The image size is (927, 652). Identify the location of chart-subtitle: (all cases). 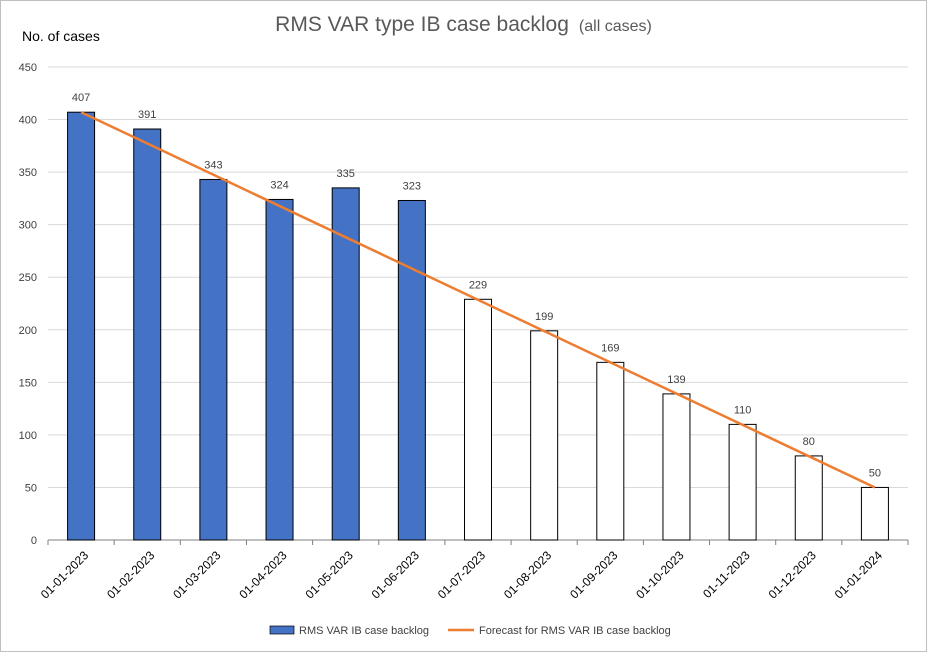
(615, 26).